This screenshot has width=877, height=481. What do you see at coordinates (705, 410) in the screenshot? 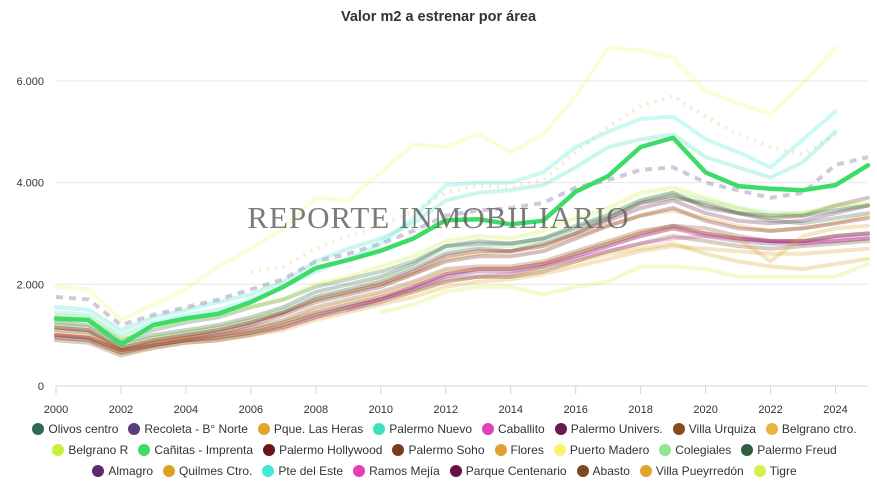
I see `x-tick-label: 2020` at bounding box center [705, 410].